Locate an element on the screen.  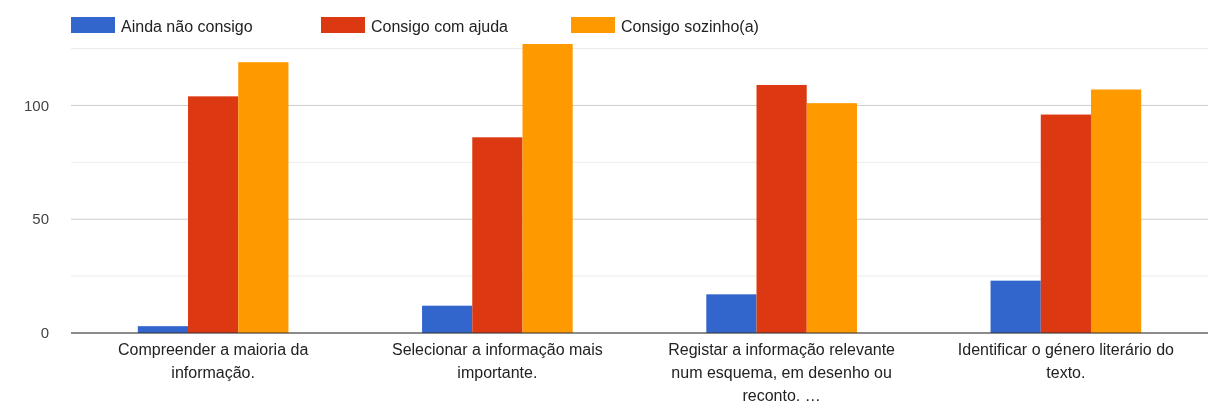
x-tick-label: Identificar o género literário do texto. is located at coordinates (1066, 361).